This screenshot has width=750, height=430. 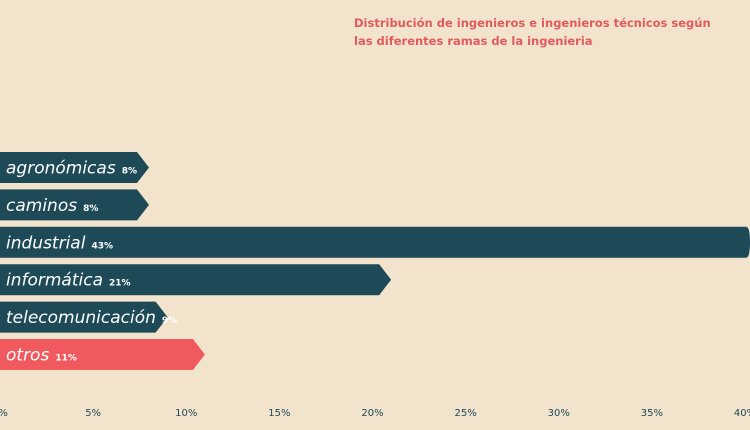 What do you see at coordinates (473, 41) in the screenshot?
I see `chart-title-line-2: las diferentes ramas de la ingenieria` at bounding box center [473, 41].